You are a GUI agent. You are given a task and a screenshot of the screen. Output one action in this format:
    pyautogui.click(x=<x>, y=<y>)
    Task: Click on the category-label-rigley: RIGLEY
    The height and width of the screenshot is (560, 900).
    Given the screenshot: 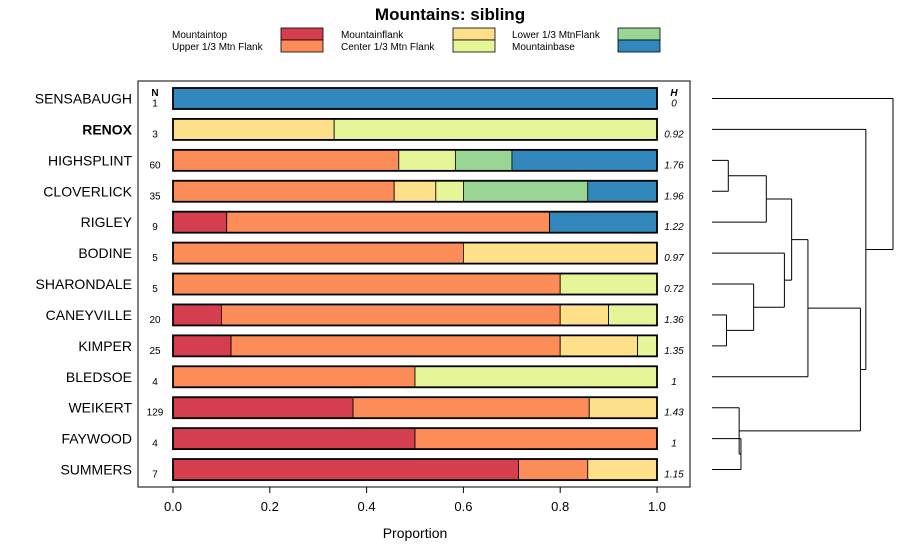 What is the action you would take?
    pyautogui.click(x=107, y=222)
    